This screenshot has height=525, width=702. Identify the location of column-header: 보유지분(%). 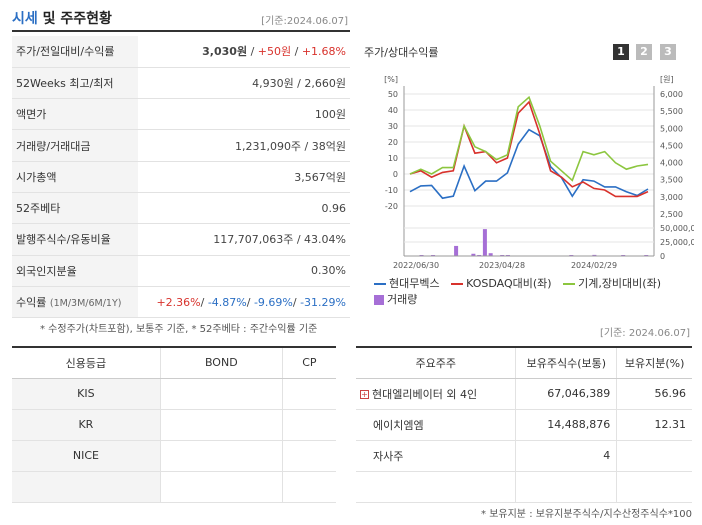
(654, 362).